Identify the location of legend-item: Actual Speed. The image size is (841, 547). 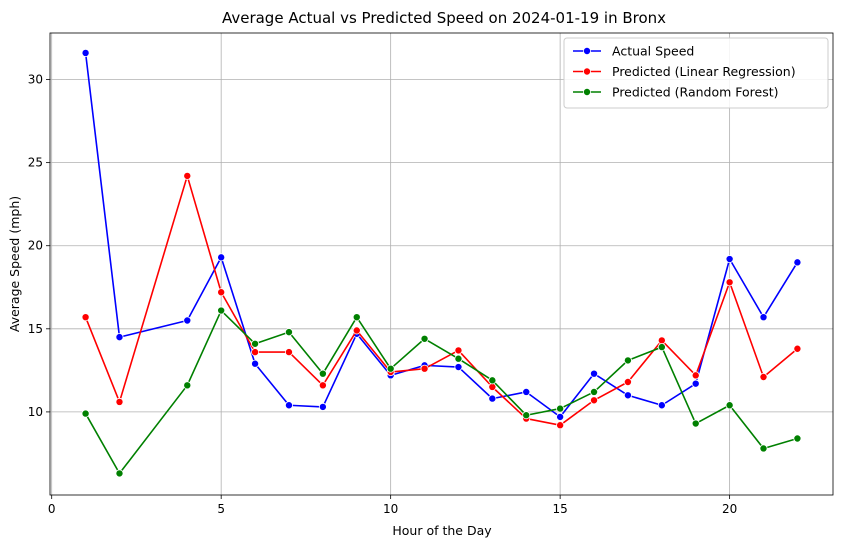
(633, 51).